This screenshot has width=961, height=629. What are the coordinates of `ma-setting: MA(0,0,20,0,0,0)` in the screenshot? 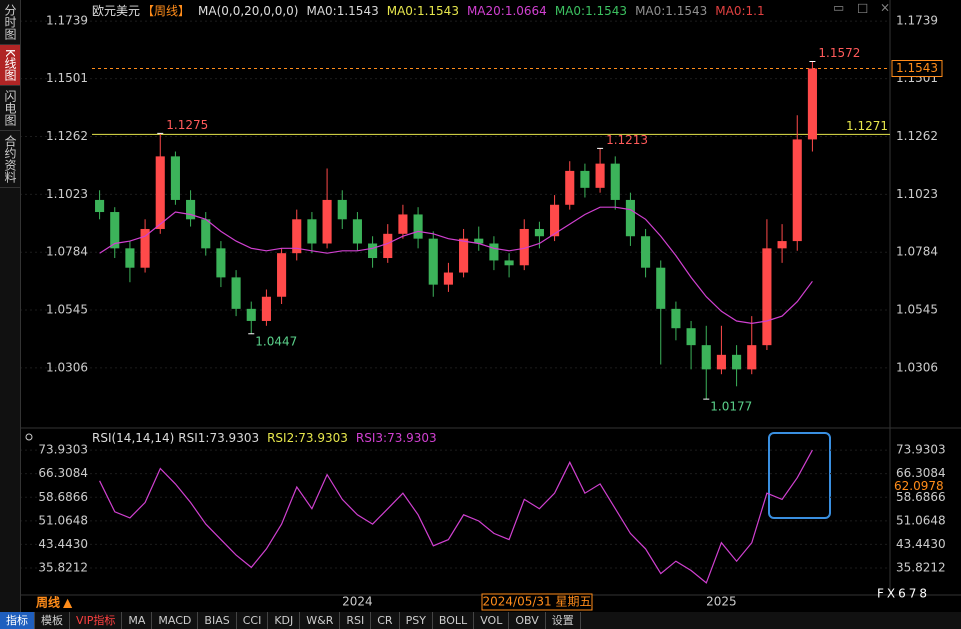 It's located at (248, 10).